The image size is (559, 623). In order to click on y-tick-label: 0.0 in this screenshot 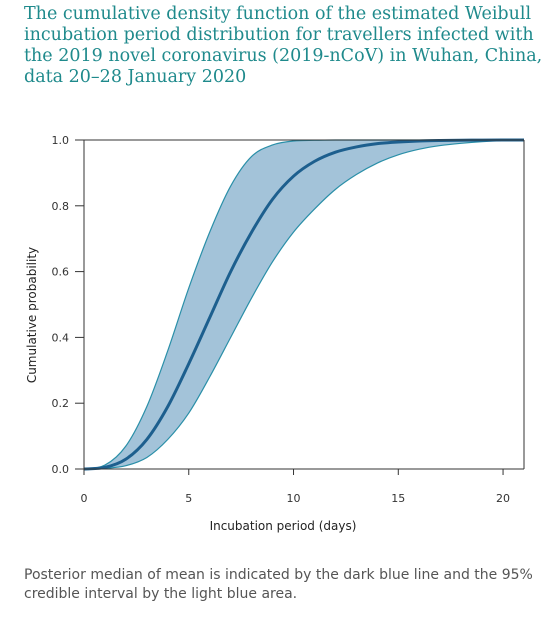, I will do `click(61, 469)`.